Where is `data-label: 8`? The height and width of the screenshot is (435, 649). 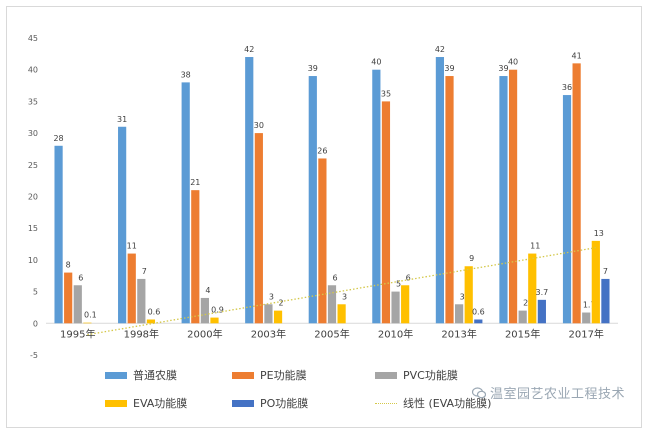 data-label: 8 is located at coordinates (68, 265).